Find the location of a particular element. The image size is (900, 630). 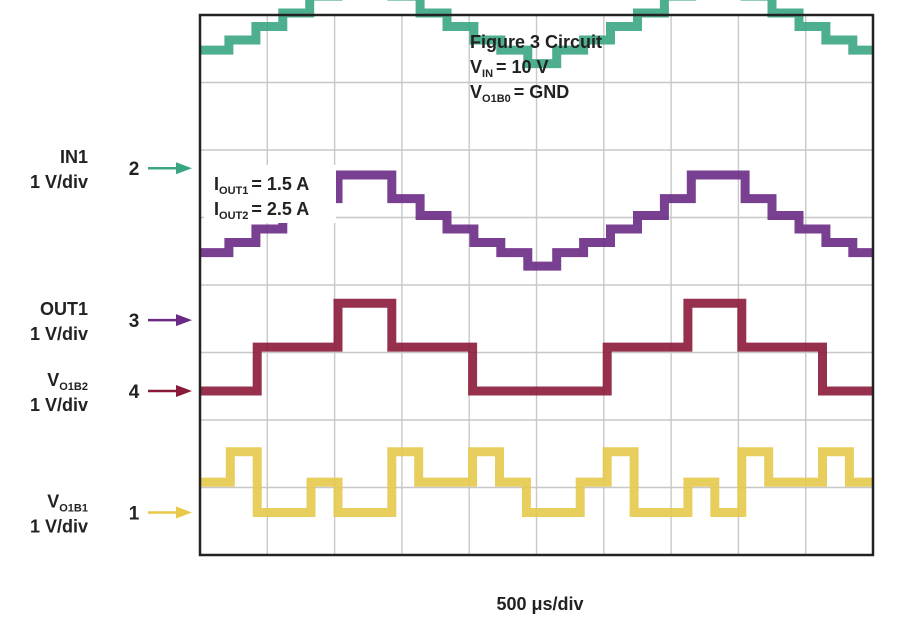

channel-marker-ch2: 2 is located at coordinates (134, 169).